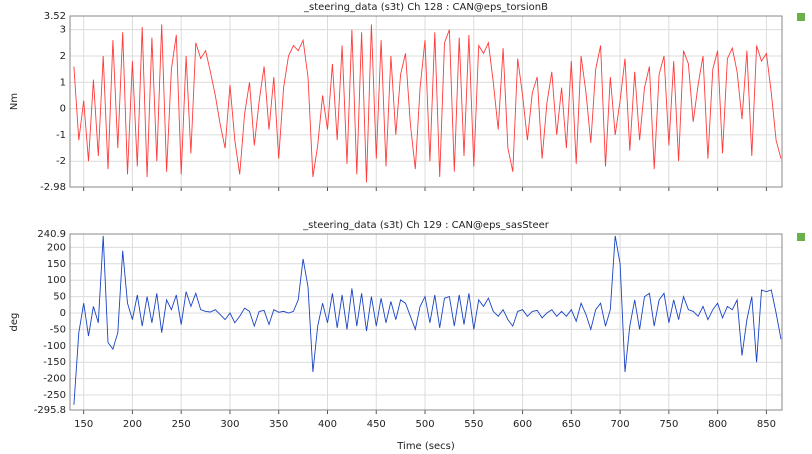  What do you see at coordinates (425, 446) in the screenshot?
I see `x-axis-label: Time (secs)` at bounding box center [425, 446].